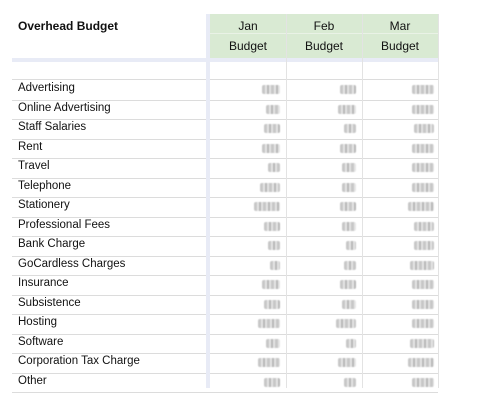  What do you see at coordinates (37, 322) in the screenshot?
I see `row-label: Hosting` at bounding box center [37, 322].